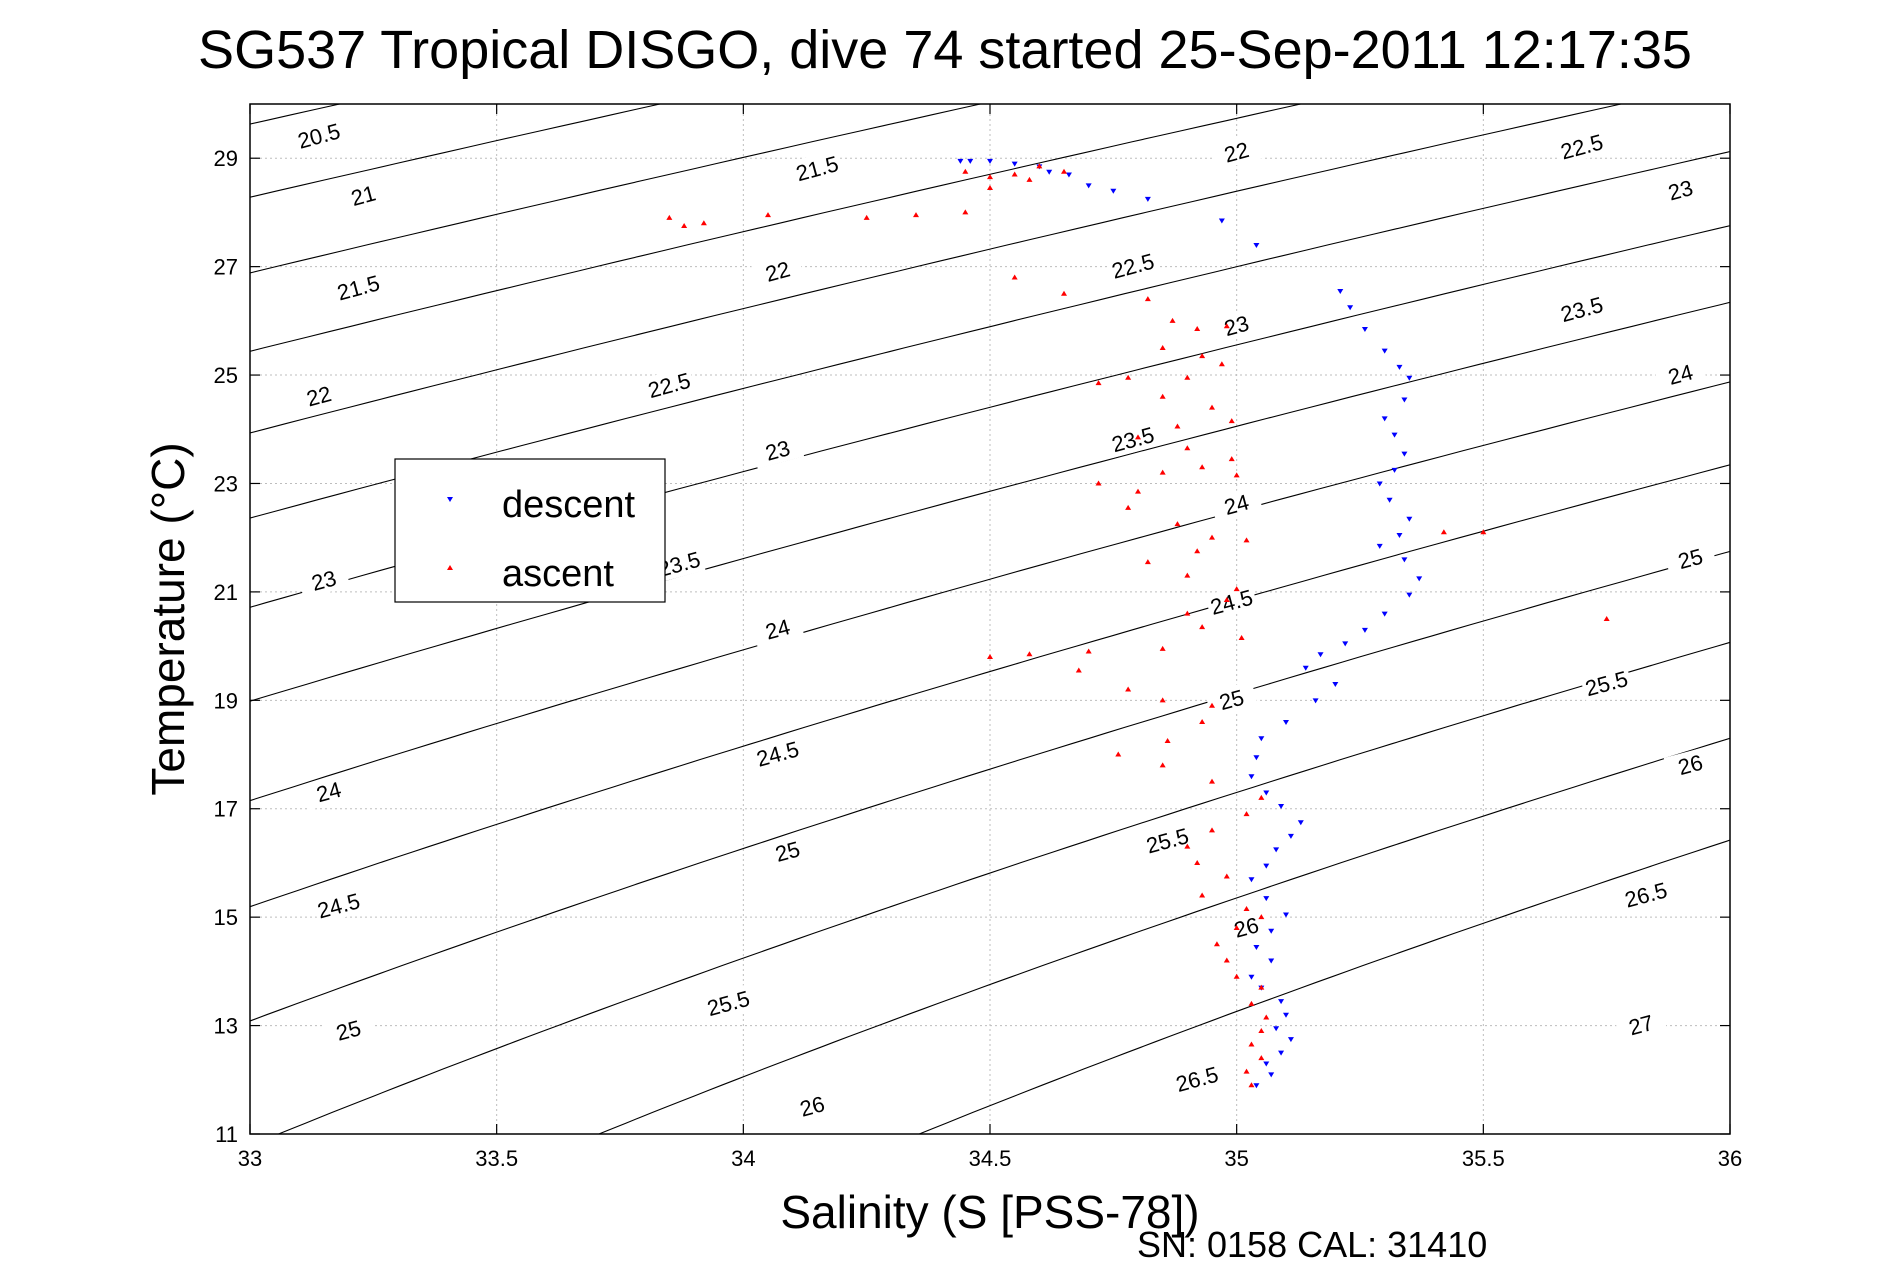 The width and height of the screenshot is (1891, 1262). Describe the element at coordinates (296, 114) in the screenshot. I see `contour-line` at that location.